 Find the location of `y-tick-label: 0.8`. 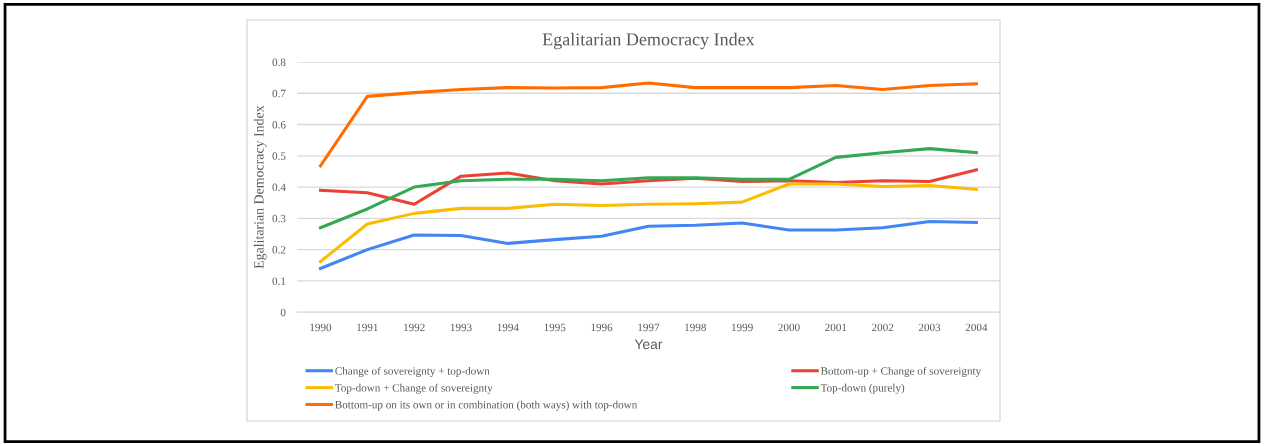

y-tick-label: 0.8 is located at coordinates (279, 62).